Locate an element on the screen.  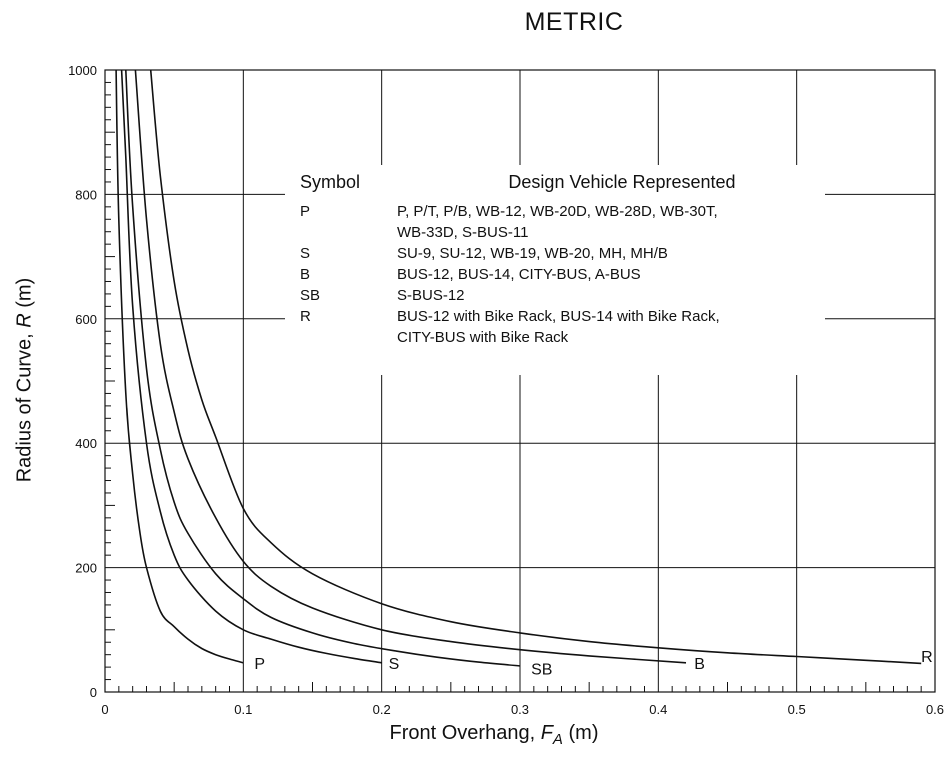
x-axis-label-prefix: Front Overhang, is located at coordinates (465, 733).